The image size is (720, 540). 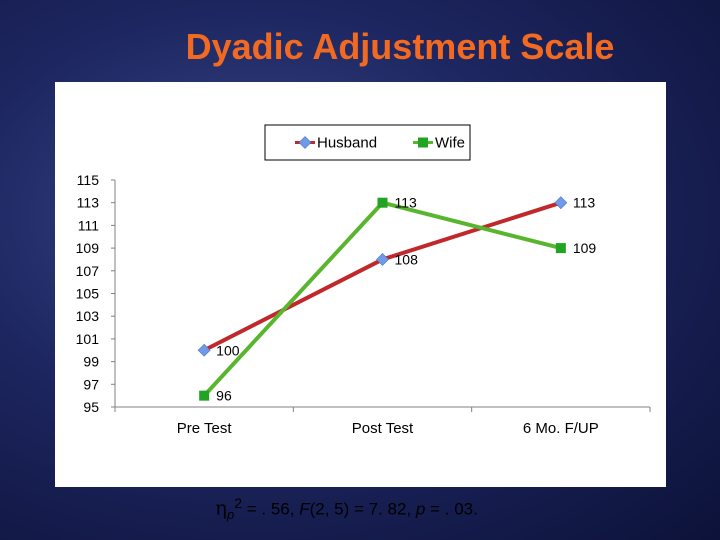 What do you see at coordinates (406, 203) in the screenshot?
I see `data-label-wife: 113` at bounding box center [406, 203].